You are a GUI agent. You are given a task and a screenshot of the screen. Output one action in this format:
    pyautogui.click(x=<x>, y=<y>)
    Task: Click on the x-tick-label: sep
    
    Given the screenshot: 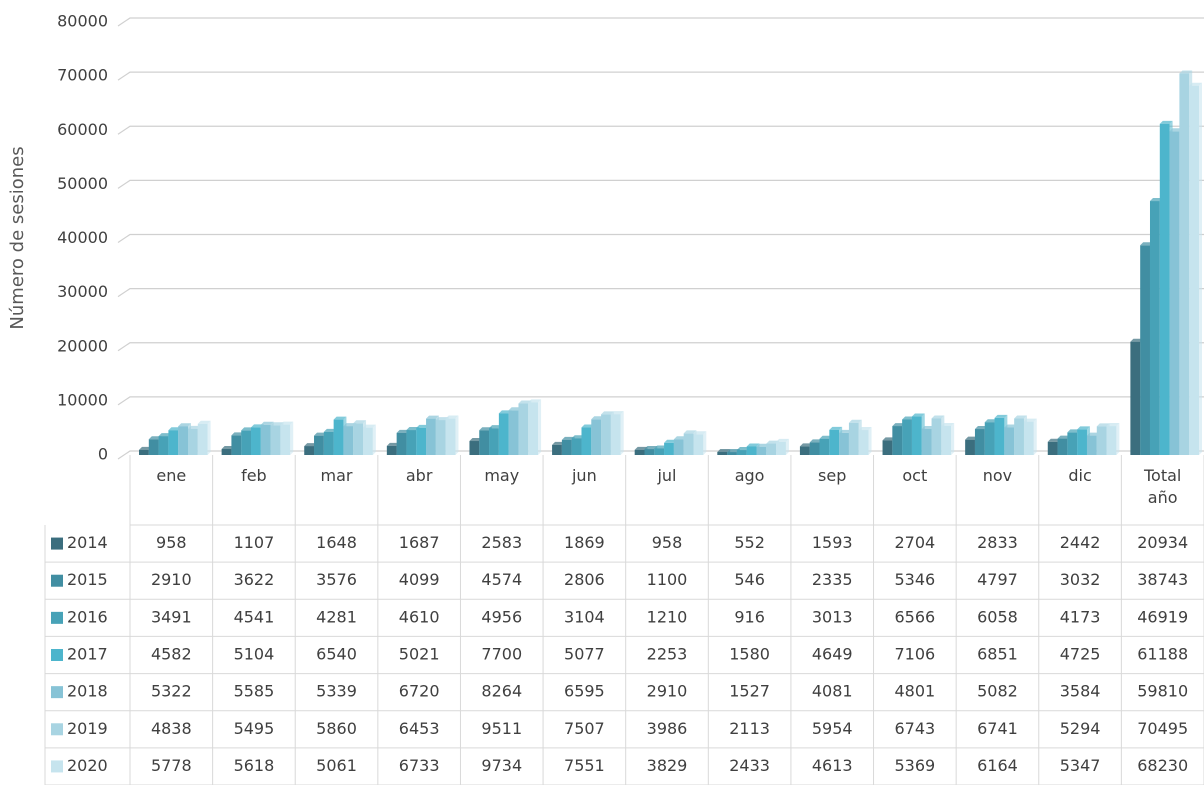 What is the action you would take?
    pyautogui.click(x=832, y=475)
    